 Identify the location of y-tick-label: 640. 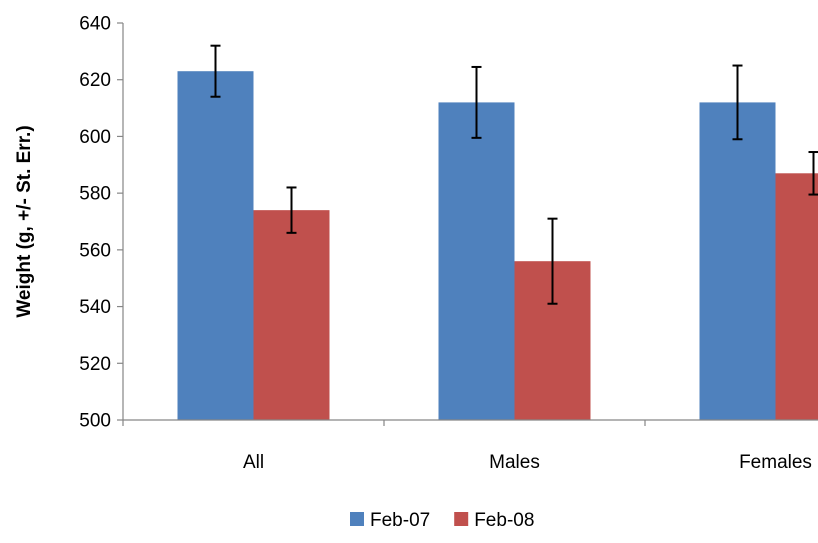
(95, 24).